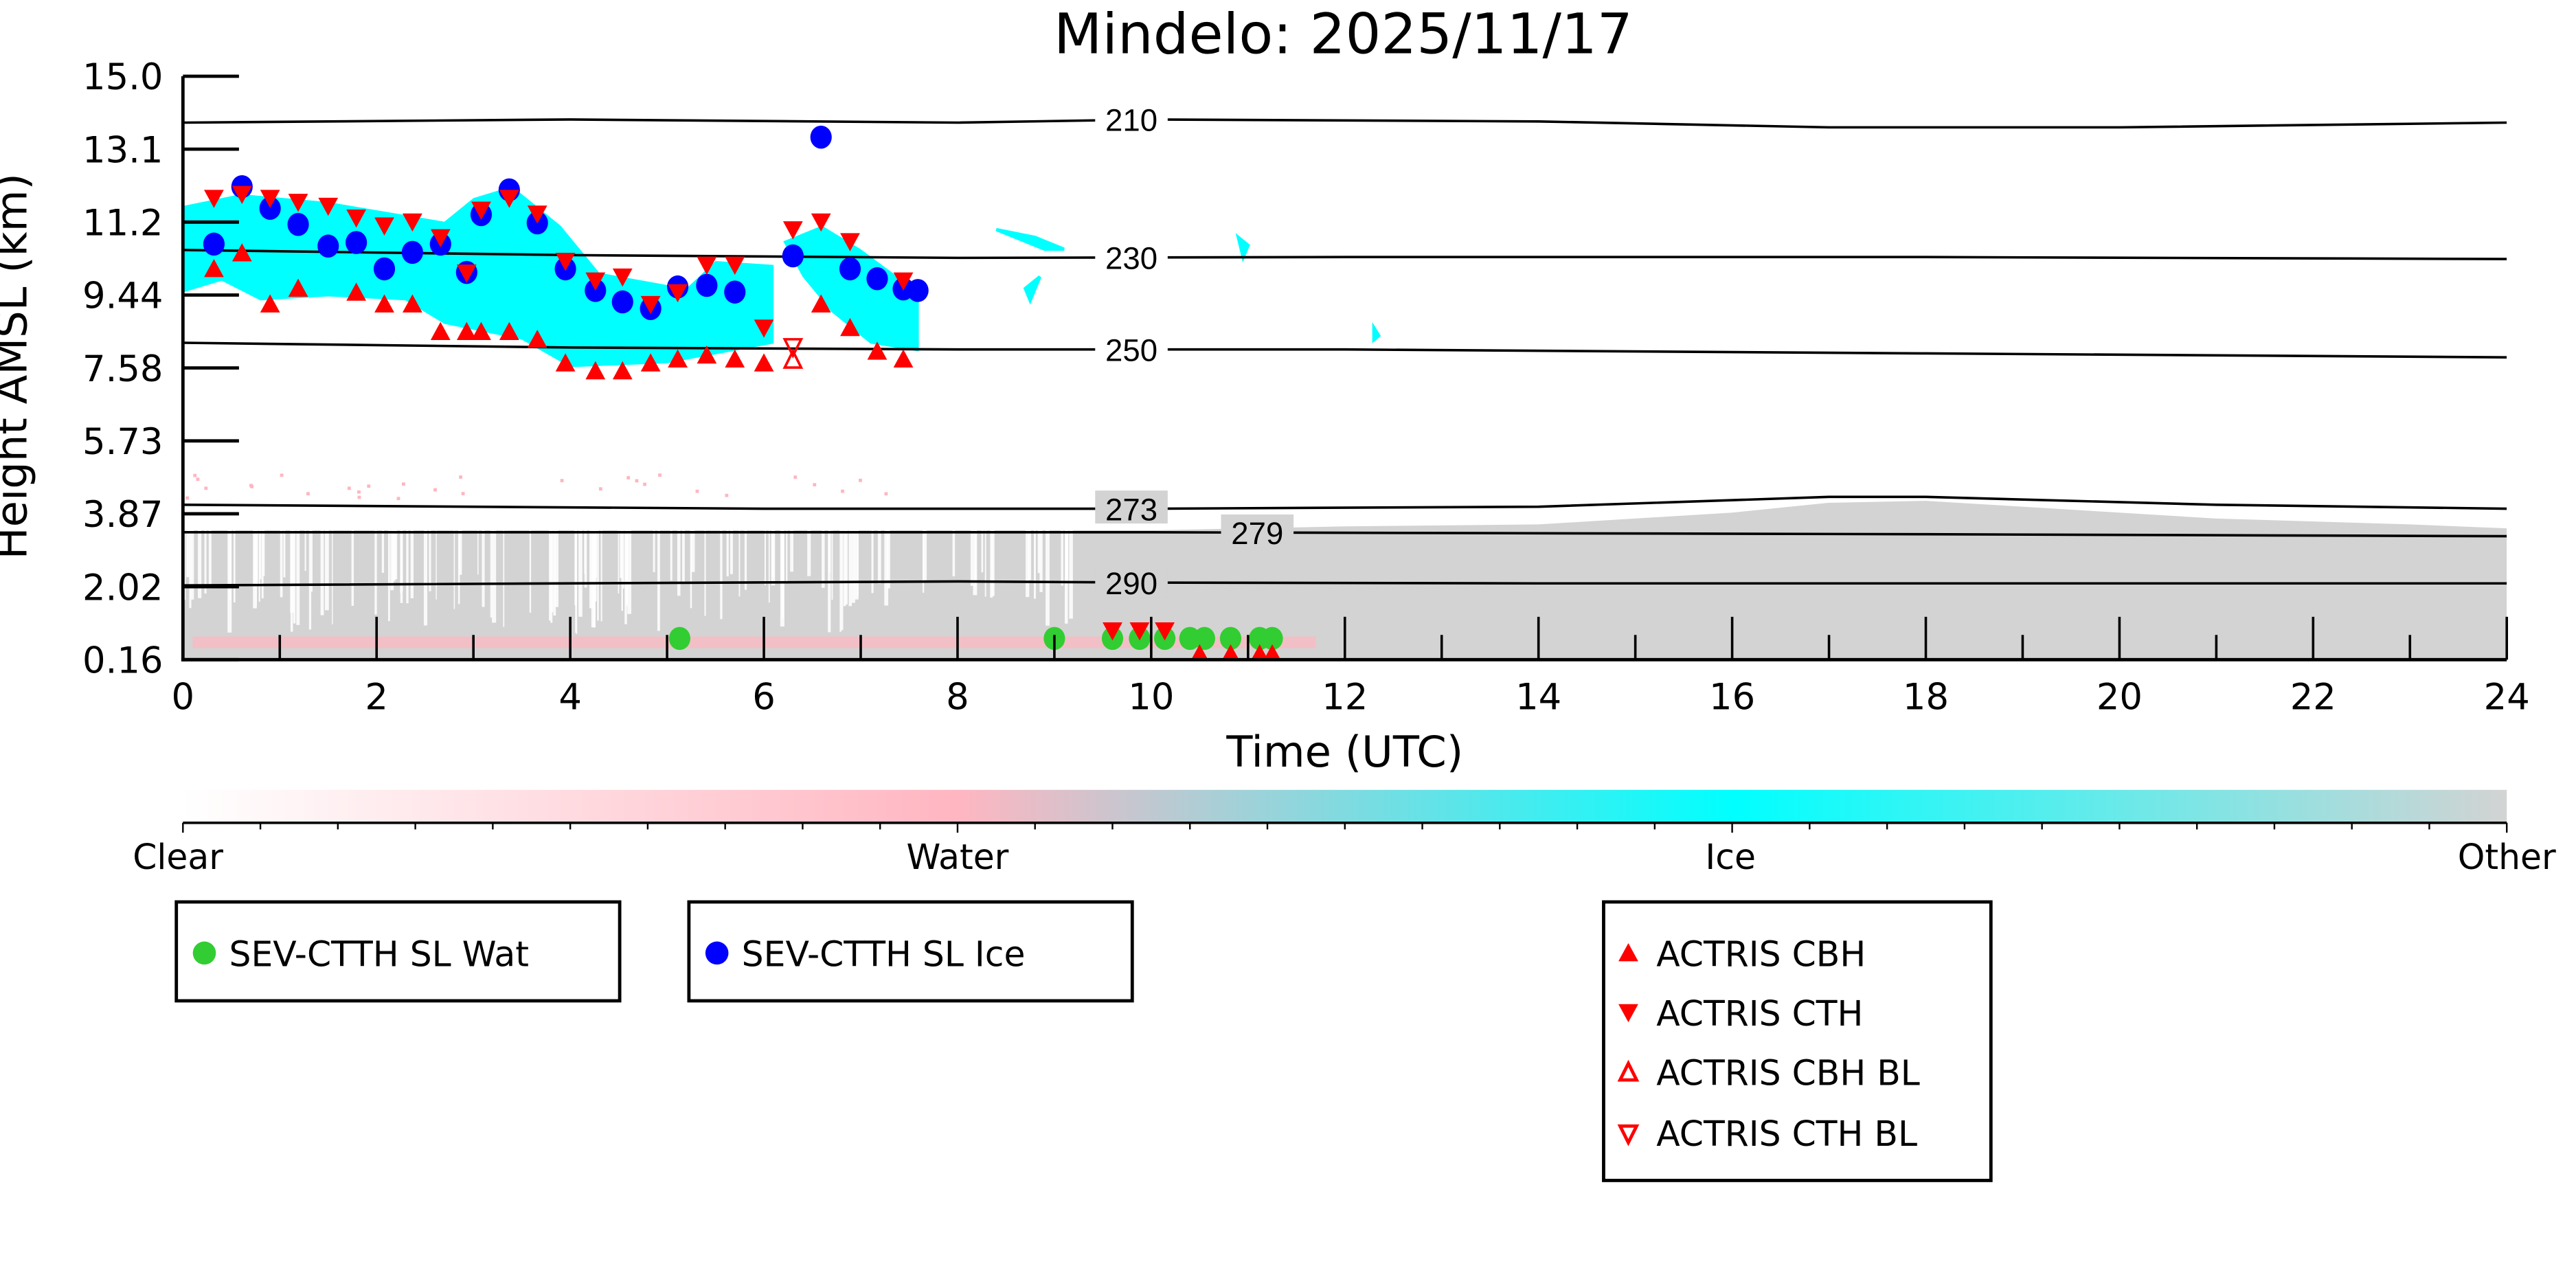 This screenshot has width=2576, height=1288. What do you see at coordinates (2120, 697) in the screenshot?
I see `x-tick-label: 20` at bounding box center [2120, 697].